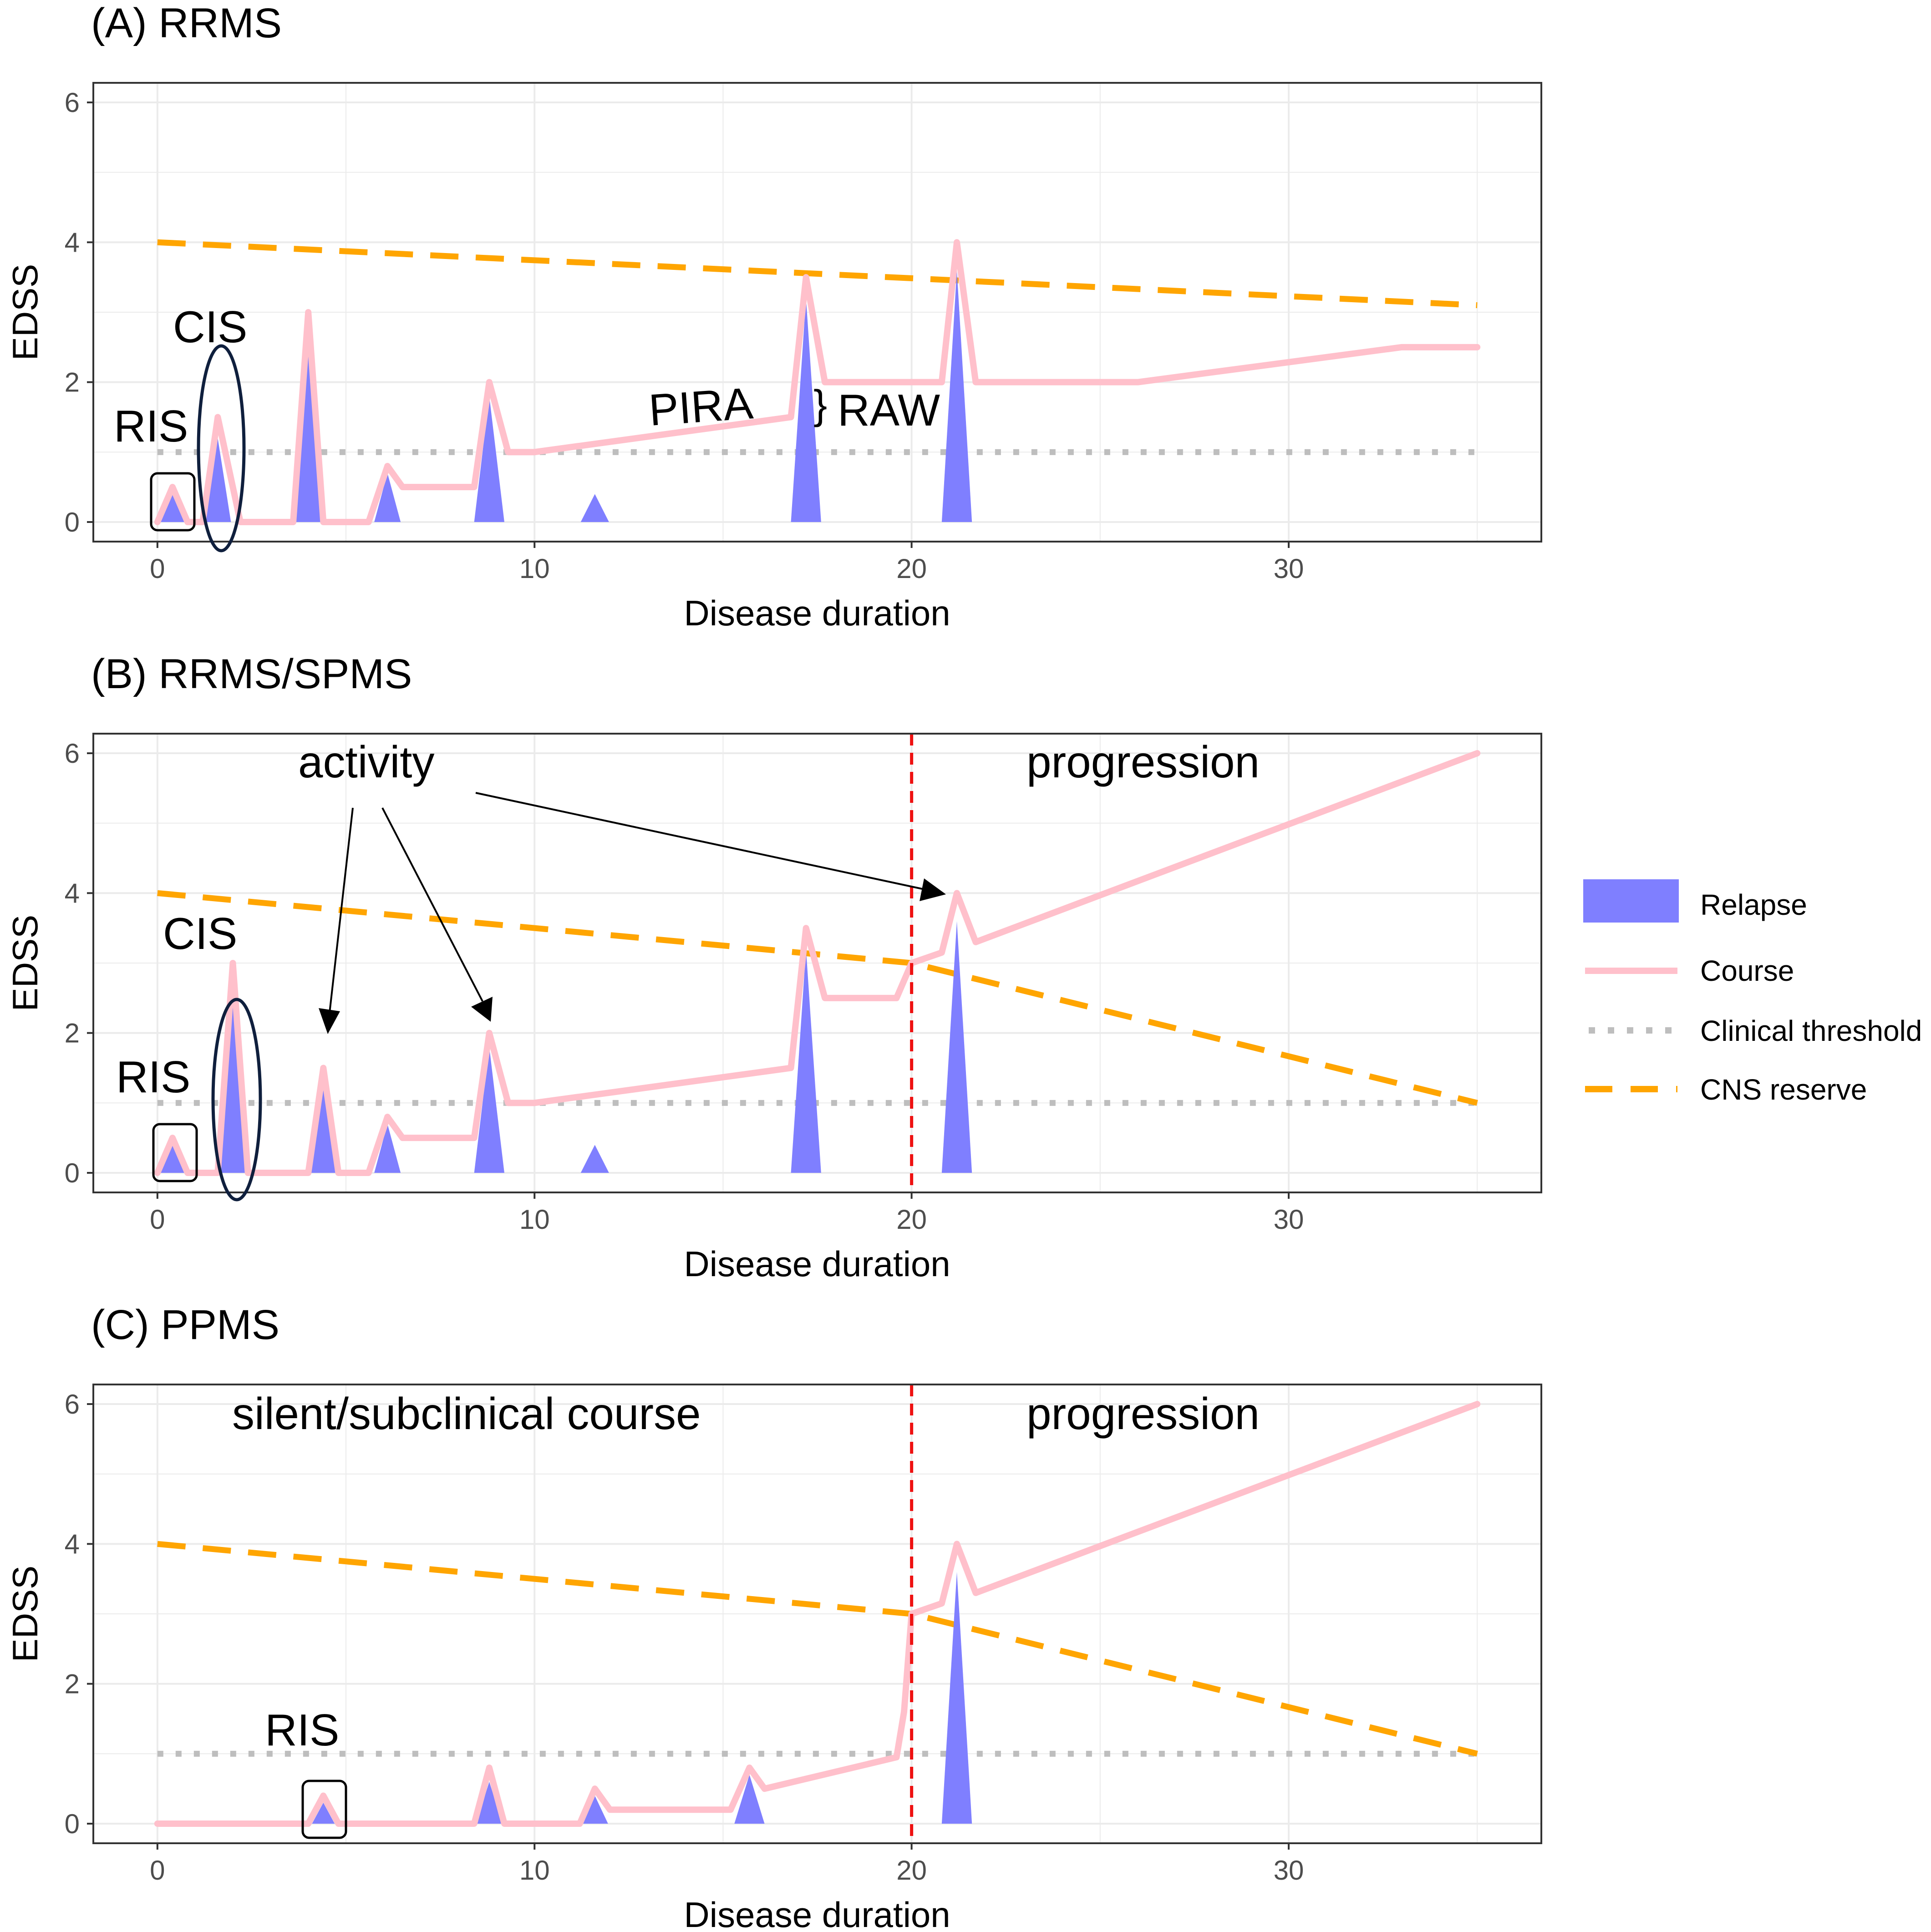  Describe the element at coordinates (817, 1264) in the screenshot. I see `panel-b-x-axis-label: Disease duration` at that location.